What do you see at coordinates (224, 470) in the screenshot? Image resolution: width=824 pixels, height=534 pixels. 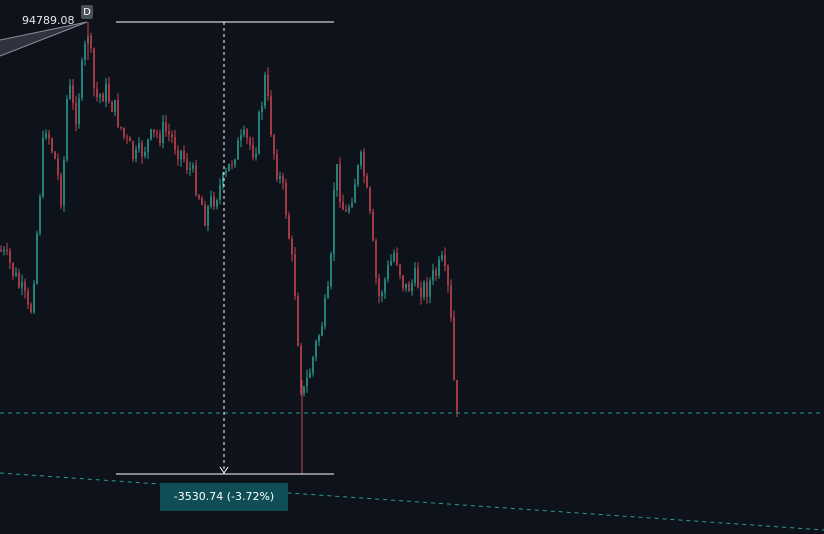 I see `measure-arrow` at bounding box center [224, 470].